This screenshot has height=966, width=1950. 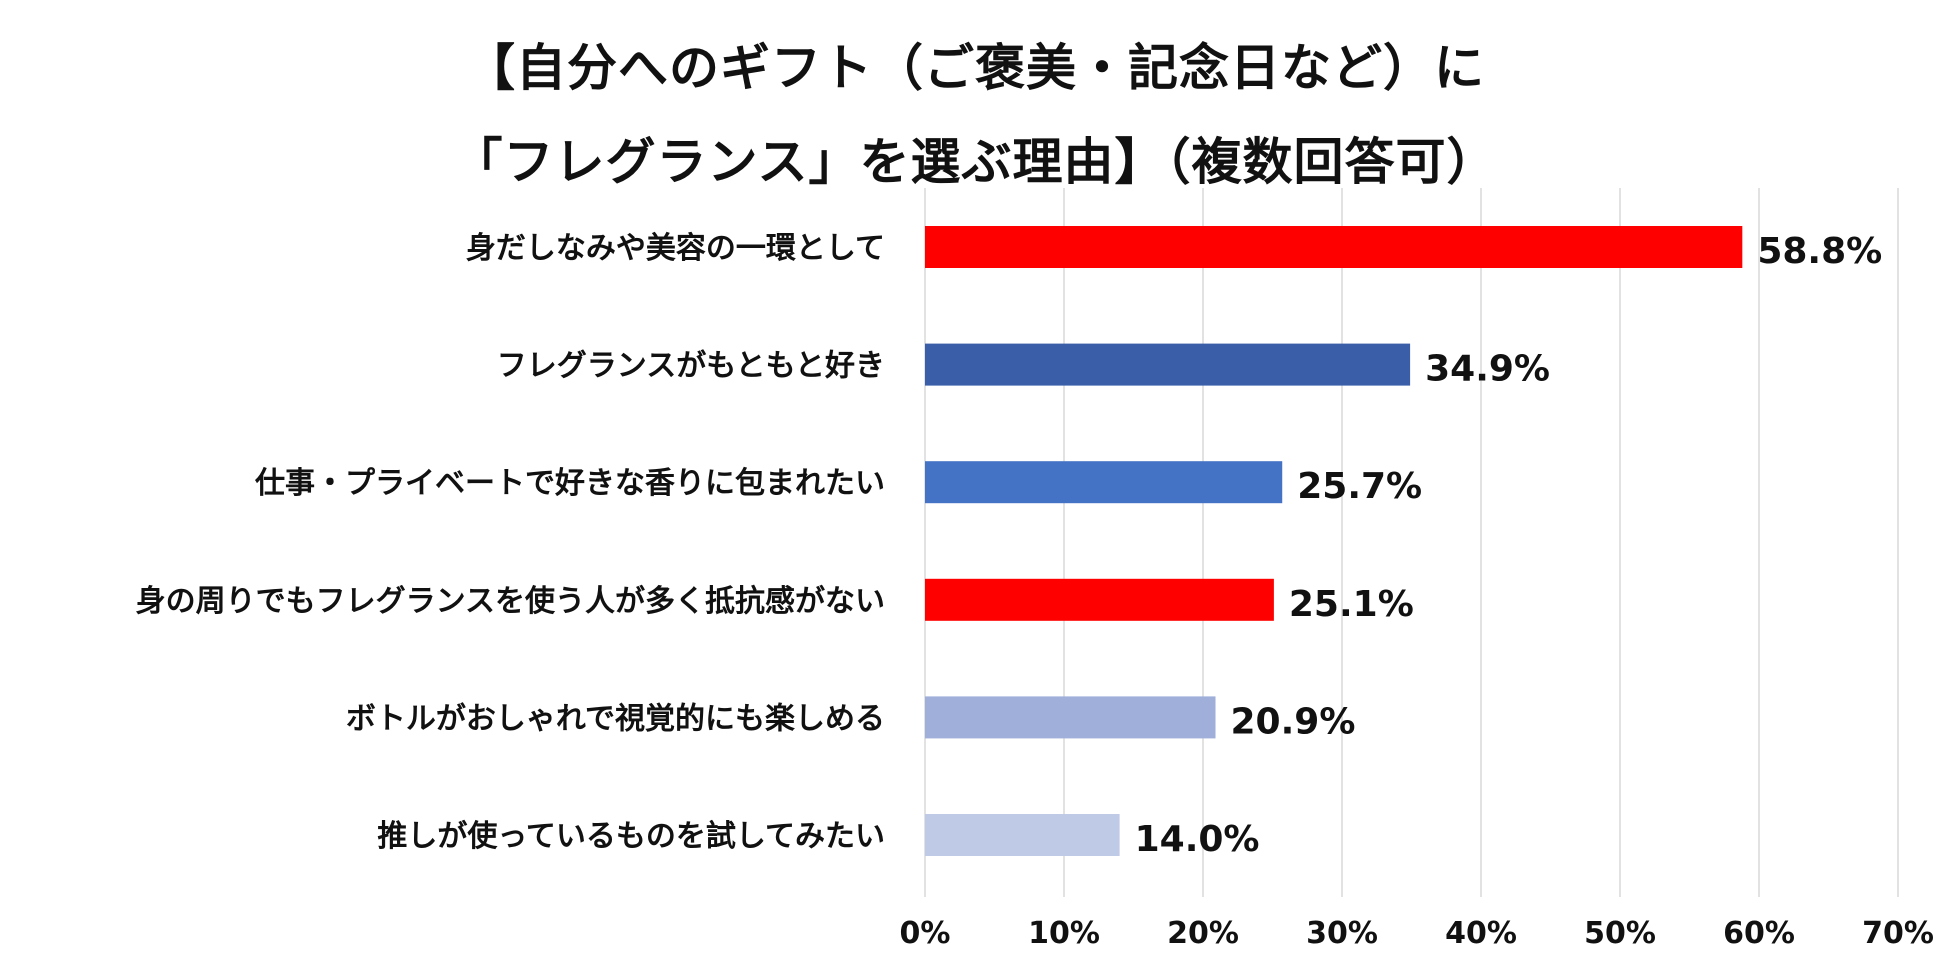 I want to click on category-label-2: 仕事・プライベートで好きな香りに包まれたい, so click(x=569, y=483).